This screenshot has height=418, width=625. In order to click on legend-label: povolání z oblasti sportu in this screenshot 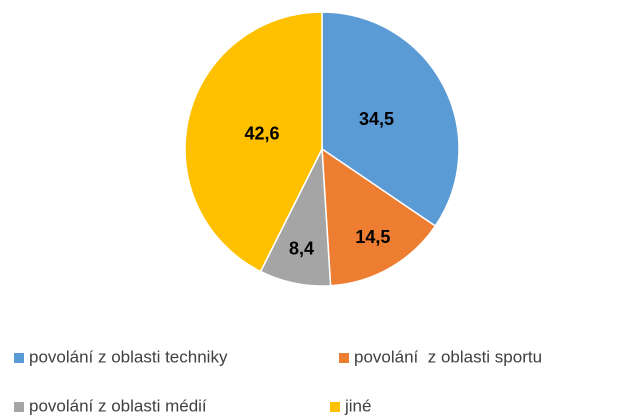, I will do `click(448, 356)`.